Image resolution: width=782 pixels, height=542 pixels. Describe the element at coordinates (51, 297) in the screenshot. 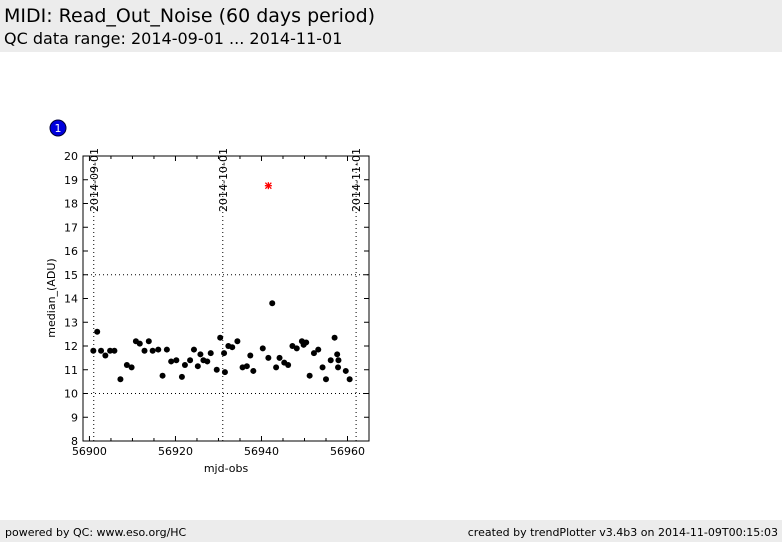

I see `y-axis-label: median_(ADU)` at that location.